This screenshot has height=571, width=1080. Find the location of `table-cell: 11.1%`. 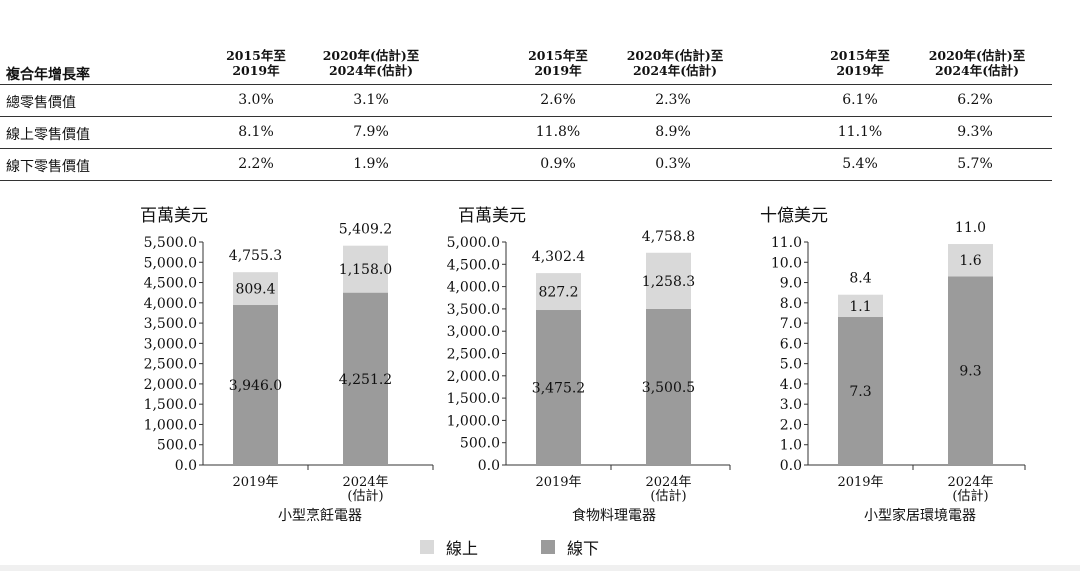

table-cell: 11.1% is located at coordinates (860, 132).